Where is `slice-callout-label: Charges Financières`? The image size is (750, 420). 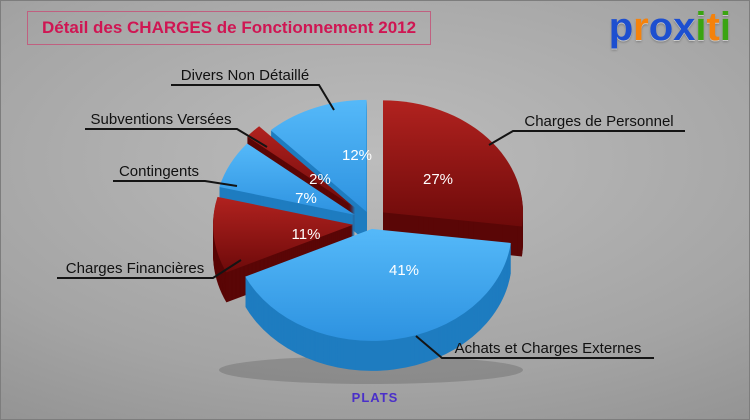 slice-callout-label: Charges Financières is located at coordinates (135, 268).